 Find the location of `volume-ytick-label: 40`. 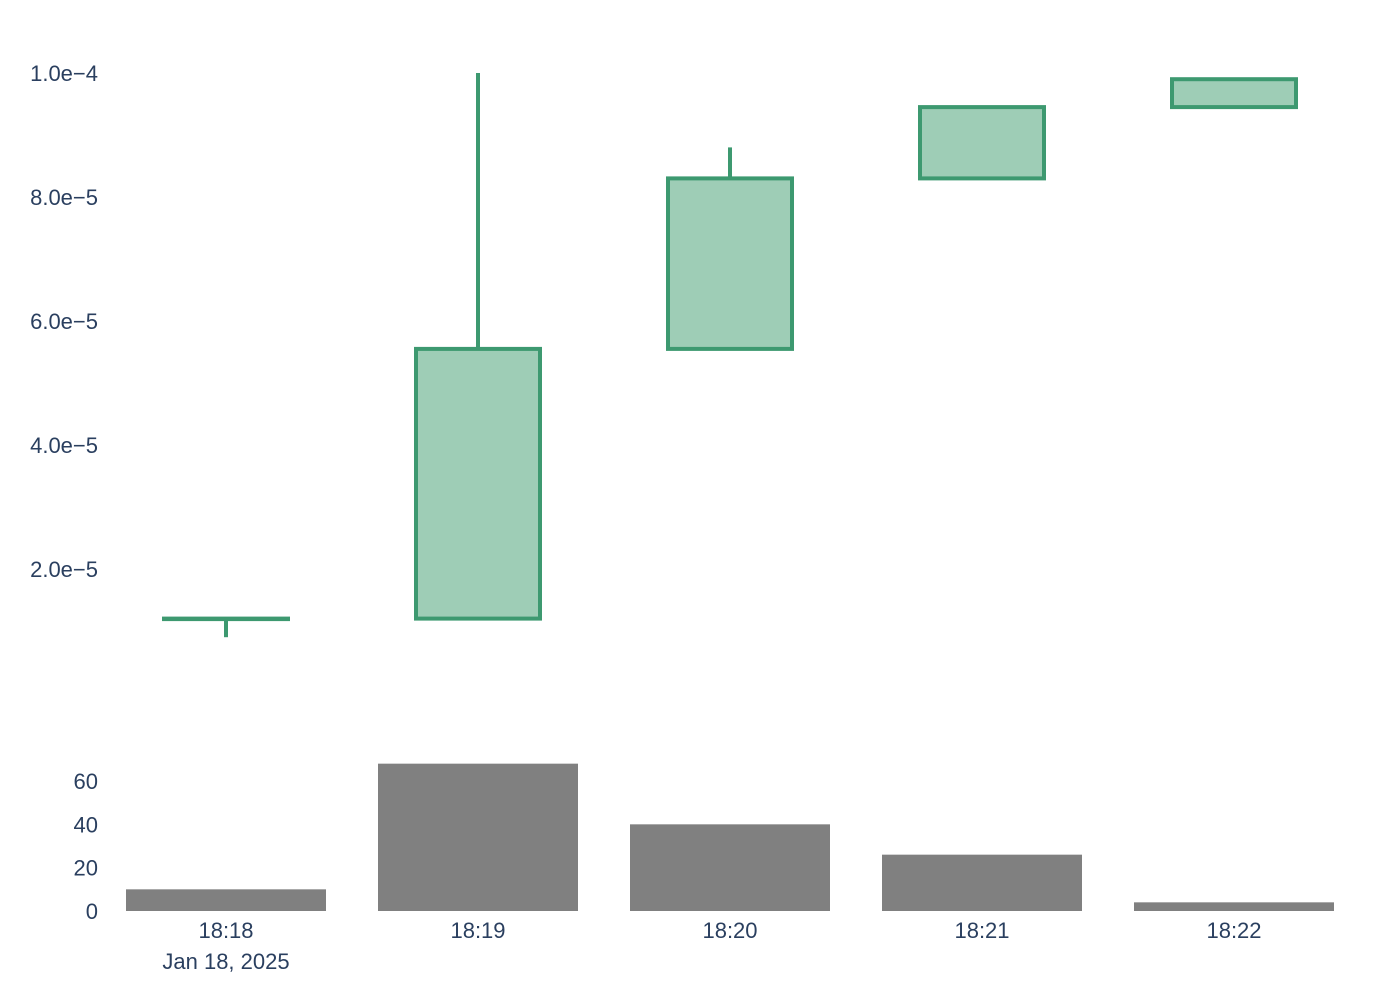

volume-ytick-label: 40 is located at coordinates (86, 824).